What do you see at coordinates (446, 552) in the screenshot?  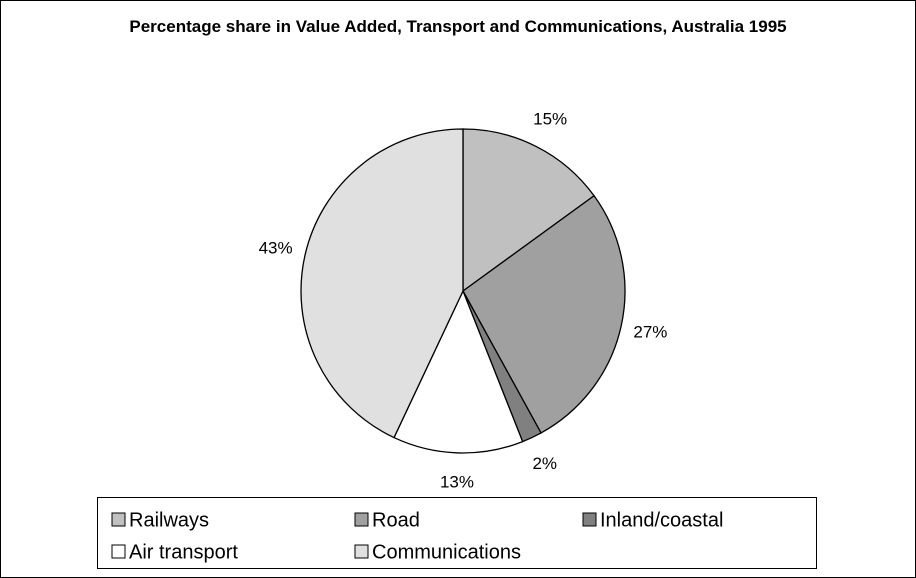 I see `legend-label: Communications` at bounding box center [446, 552].